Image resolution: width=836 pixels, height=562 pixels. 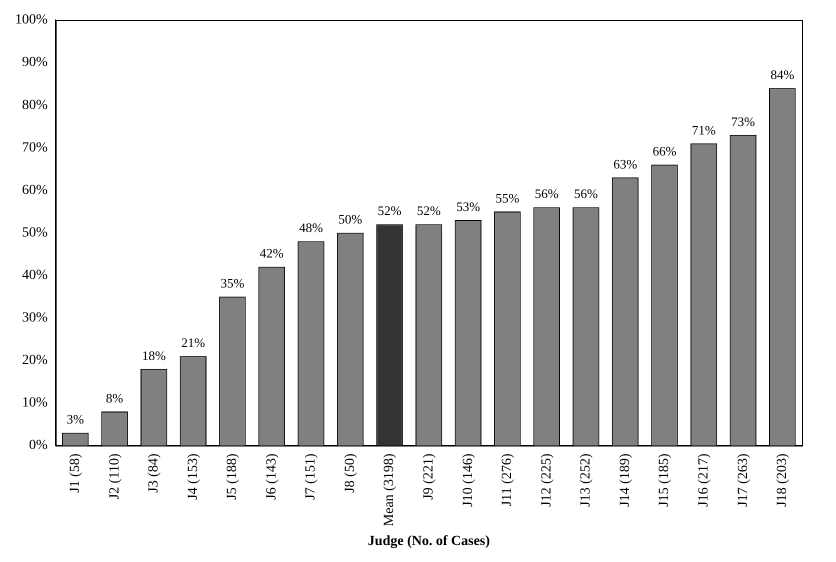 What do you see at coordinates (390, 489) in the screenshot?
I see `x-tick-label: Mean (3198)` at bounding box center [390, 489].